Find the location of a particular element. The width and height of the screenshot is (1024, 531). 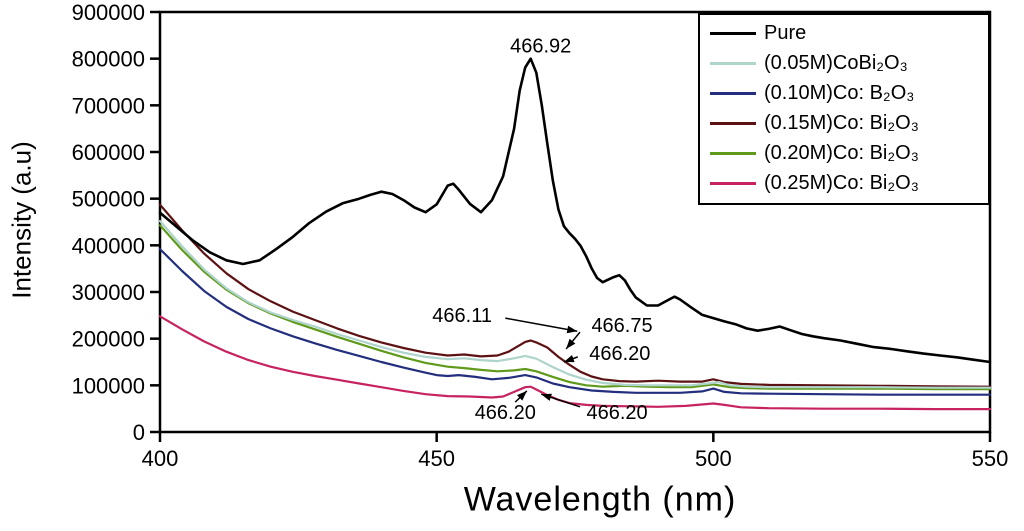

legend-label: (0.20M)Co: Bi₂O₃ is located at coordinates (841, 152).